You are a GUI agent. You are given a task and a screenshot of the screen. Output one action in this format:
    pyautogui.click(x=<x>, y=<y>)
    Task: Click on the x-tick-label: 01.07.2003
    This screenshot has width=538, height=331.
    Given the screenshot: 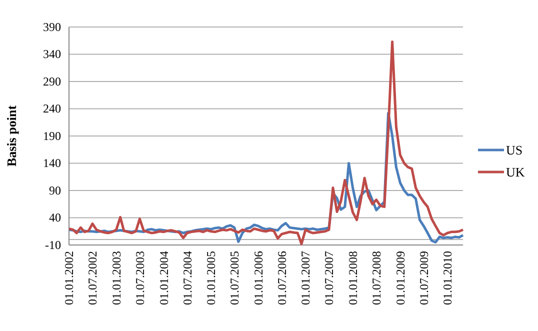 What is the action you would take?
    pyautogui.click(x=139, y=278)
    